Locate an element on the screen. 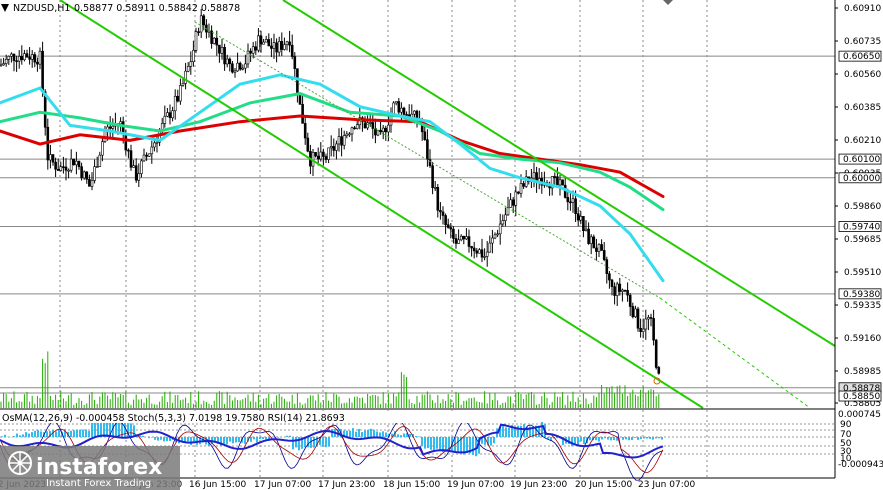 The image size is (883, 490). price-tick-label: 0.59335 is located at coordinates (862, 306).